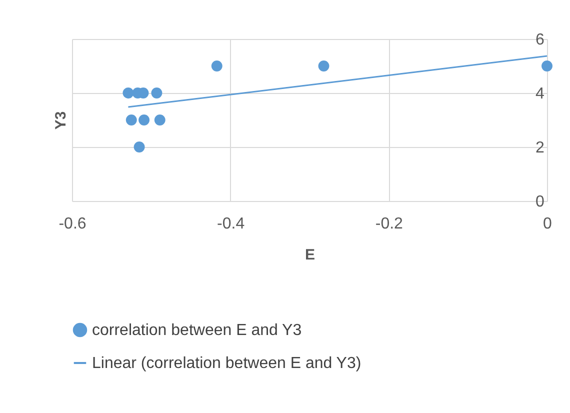 The image size is (570, 413). Describe the element at coordinates (540, 148) in the screenshot. I see `y-tick-label: 2` at that location.